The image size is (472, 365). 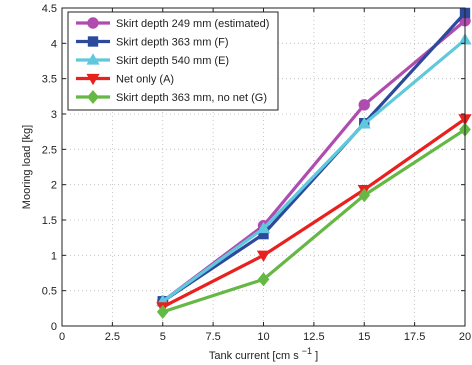 I want to click on x-axis-label-superscript: −1, so click(x=307, y=351).